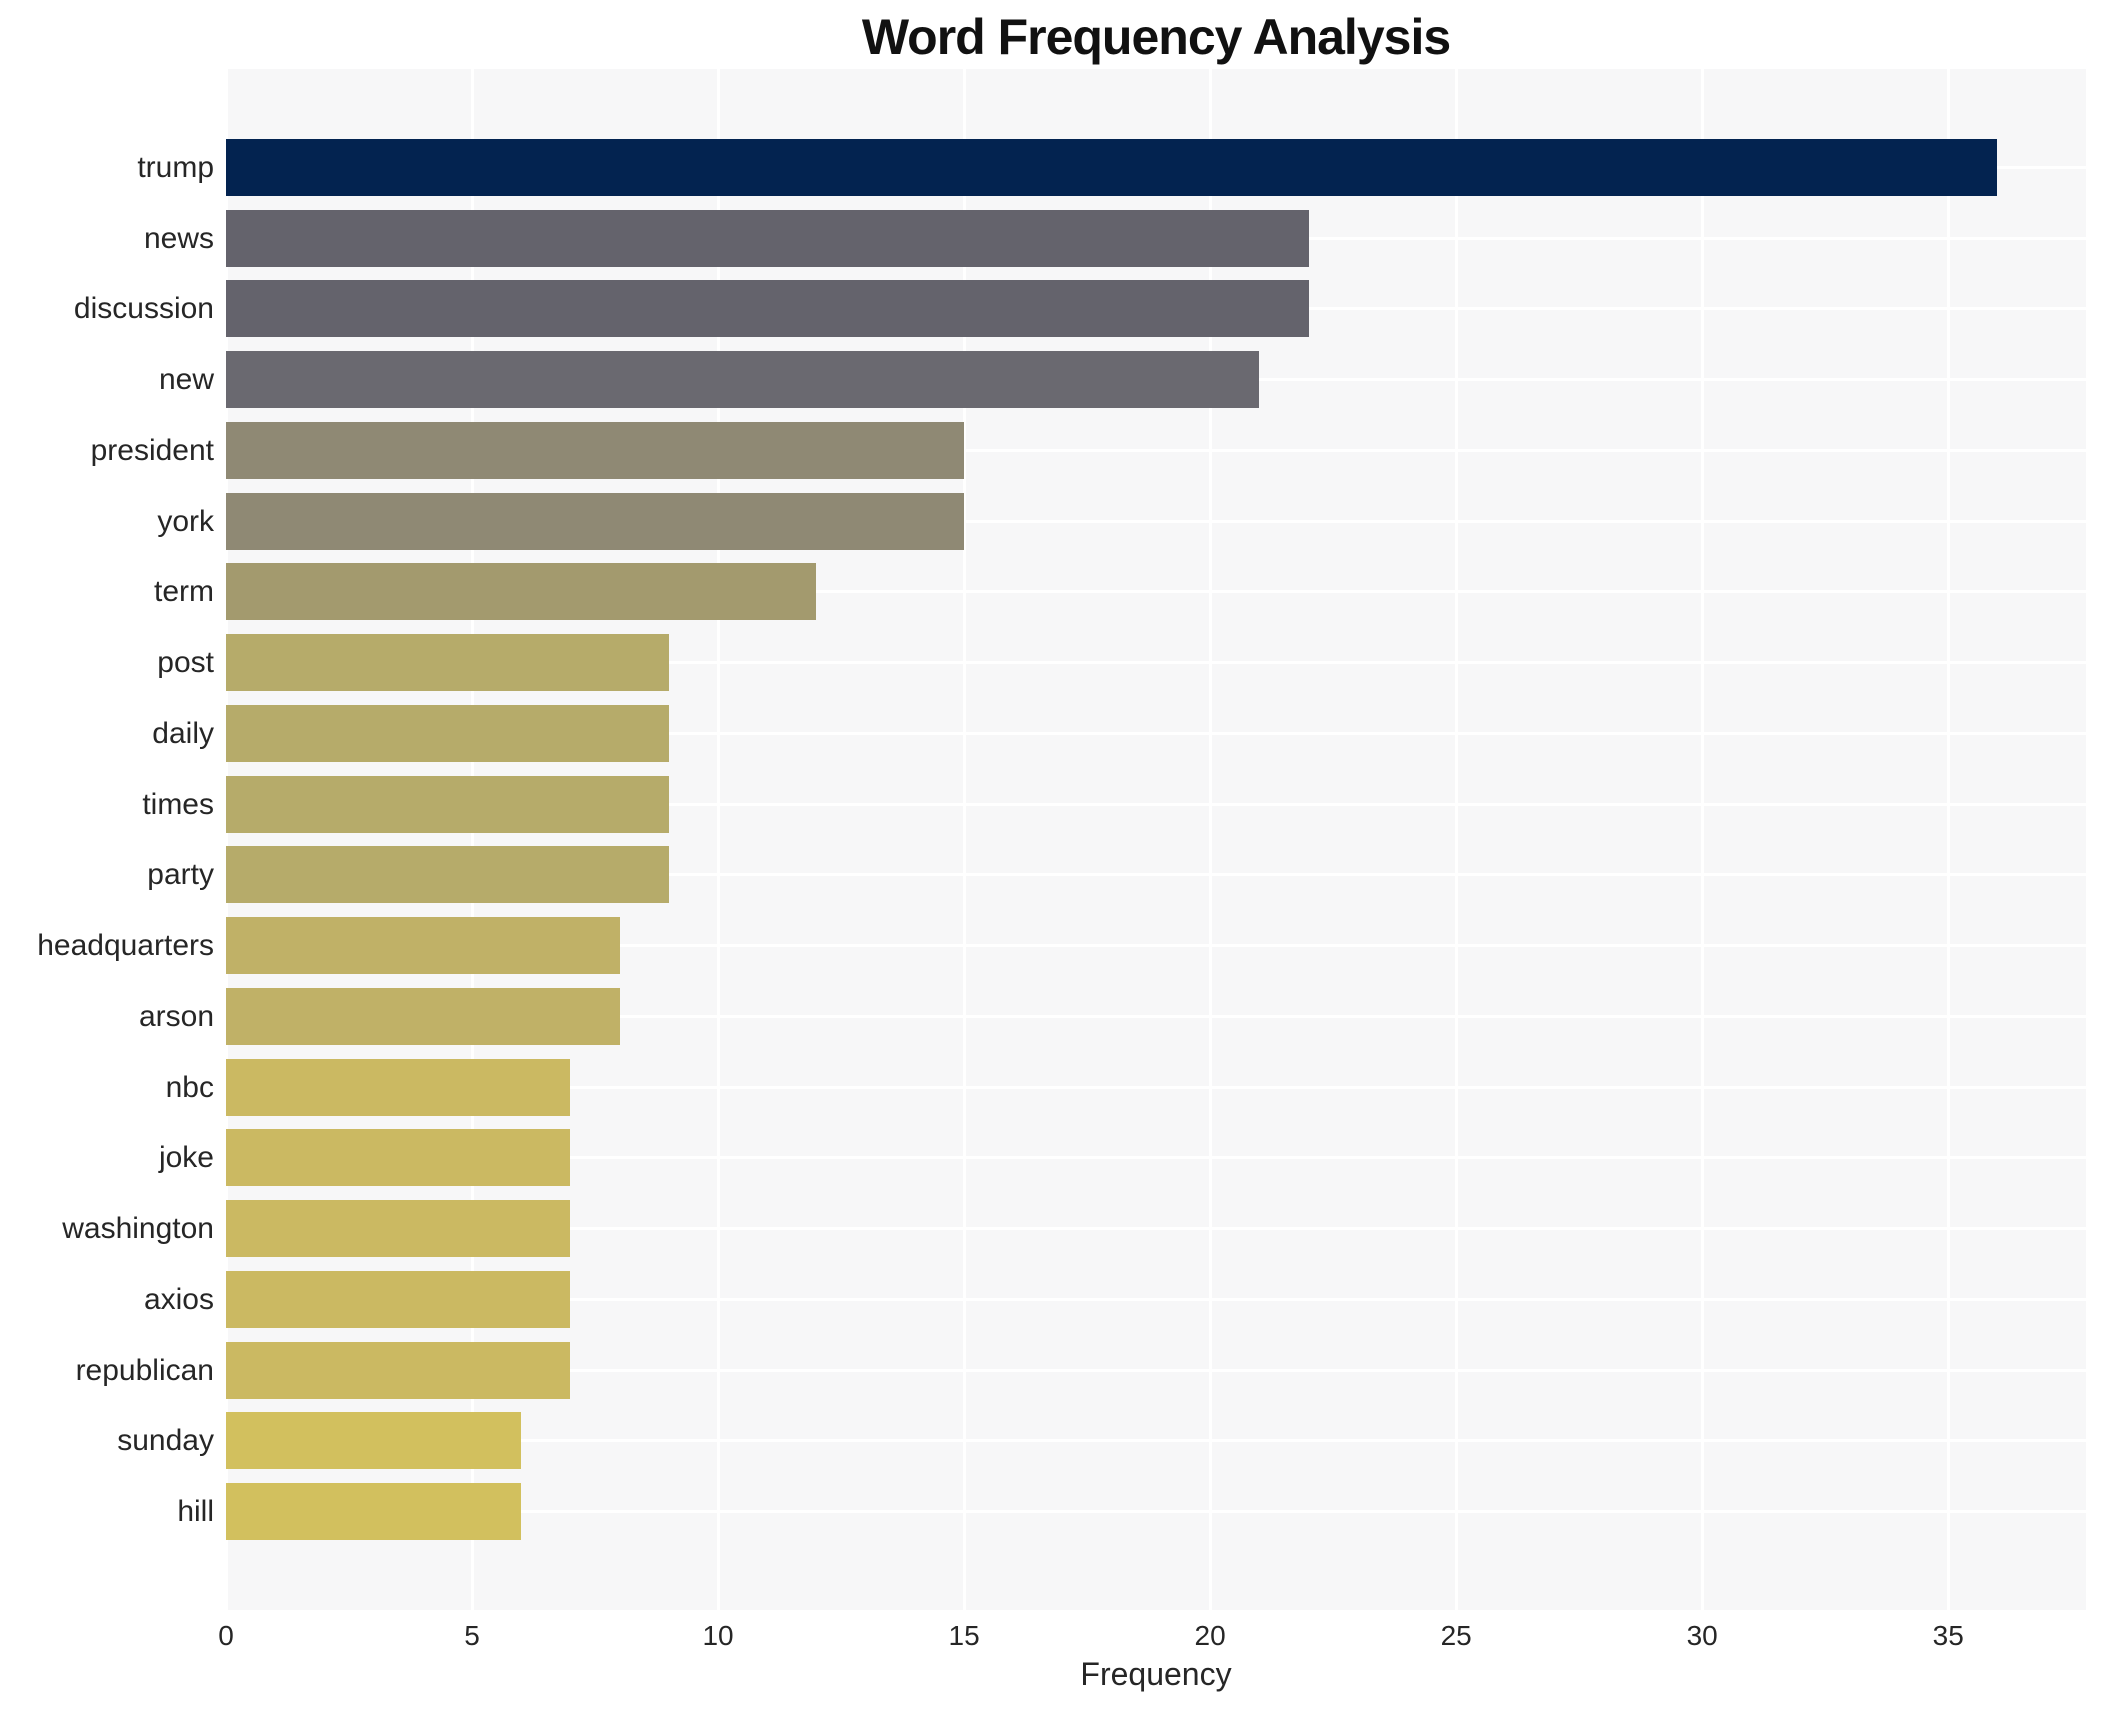  What do you see at coordinates (186, 1158) in the screenshot?
I see `y-category-label-joke: joke` at bounding box center [186, 1158].